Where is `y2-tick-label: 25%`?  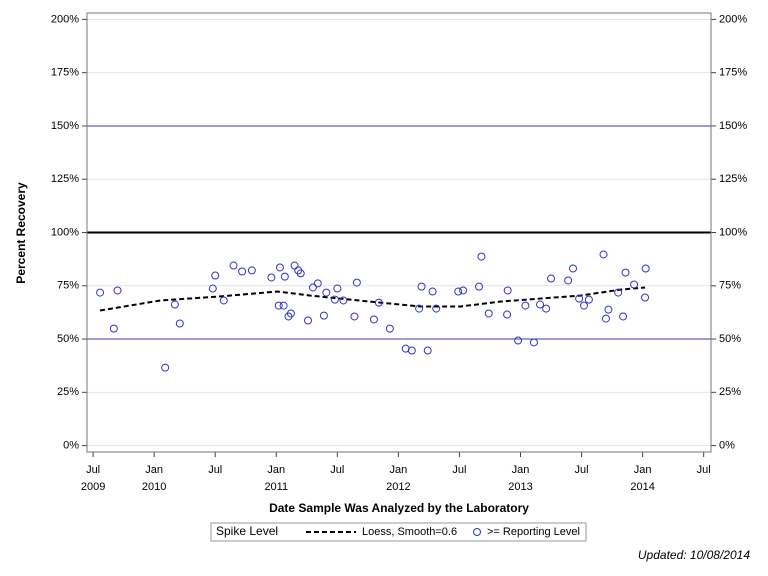
y2-tick-label: 25% is located at coordinates (730, 392).